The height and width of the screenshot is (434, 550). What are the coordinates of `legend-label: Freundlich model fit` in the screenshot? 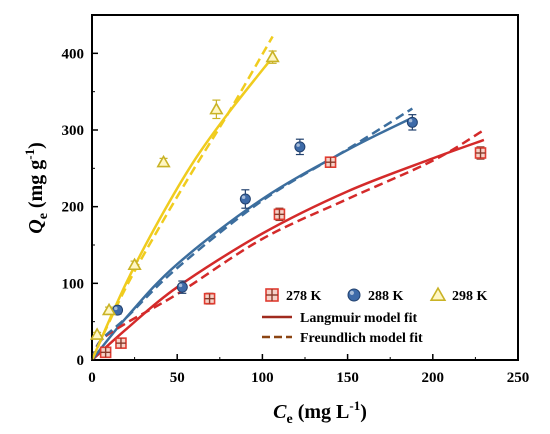 It's located at (361, 338).